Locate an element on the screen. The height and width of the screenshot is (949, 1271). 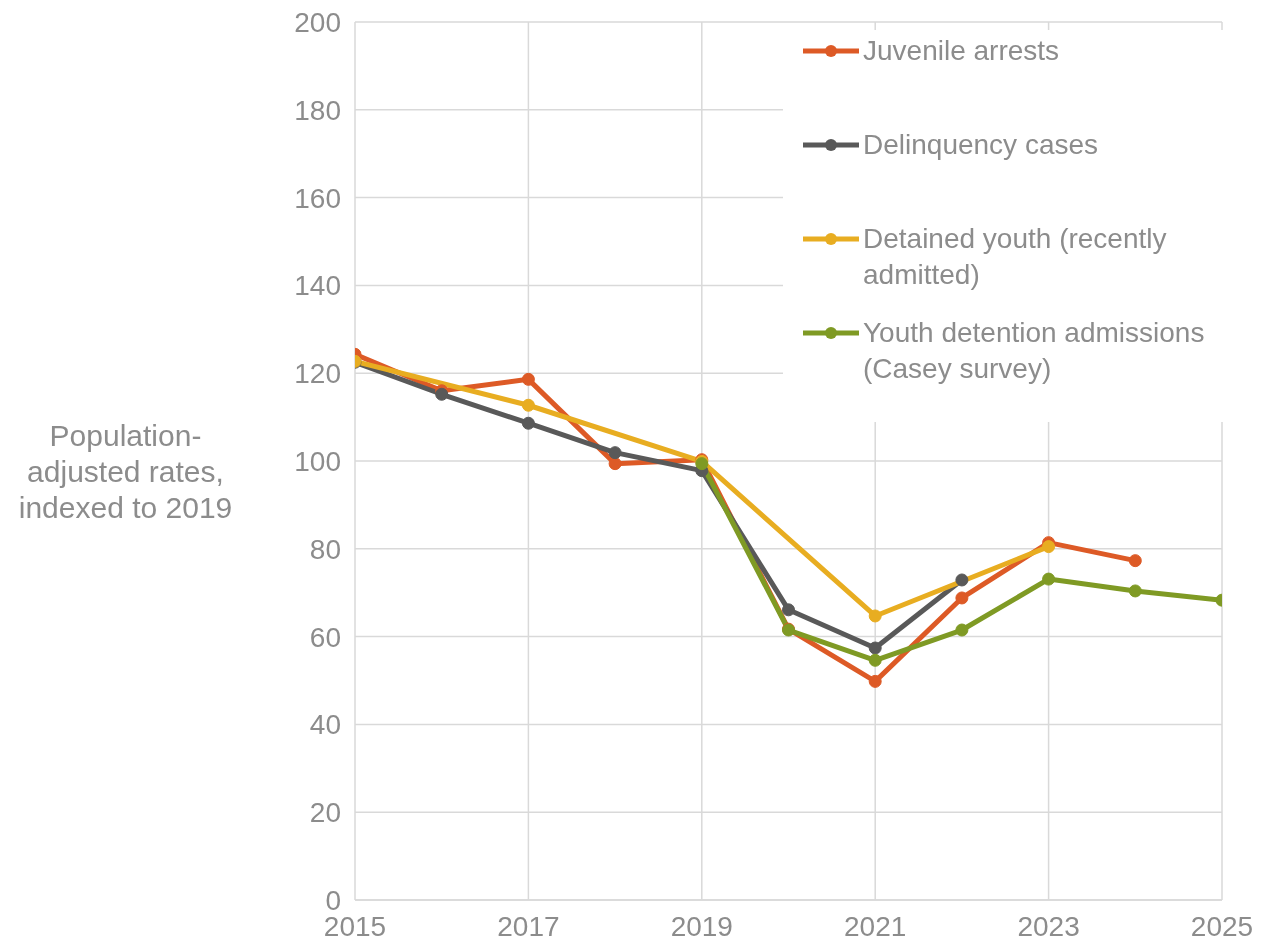
y-tick-label: 40 is located at coordinates (325, 725).